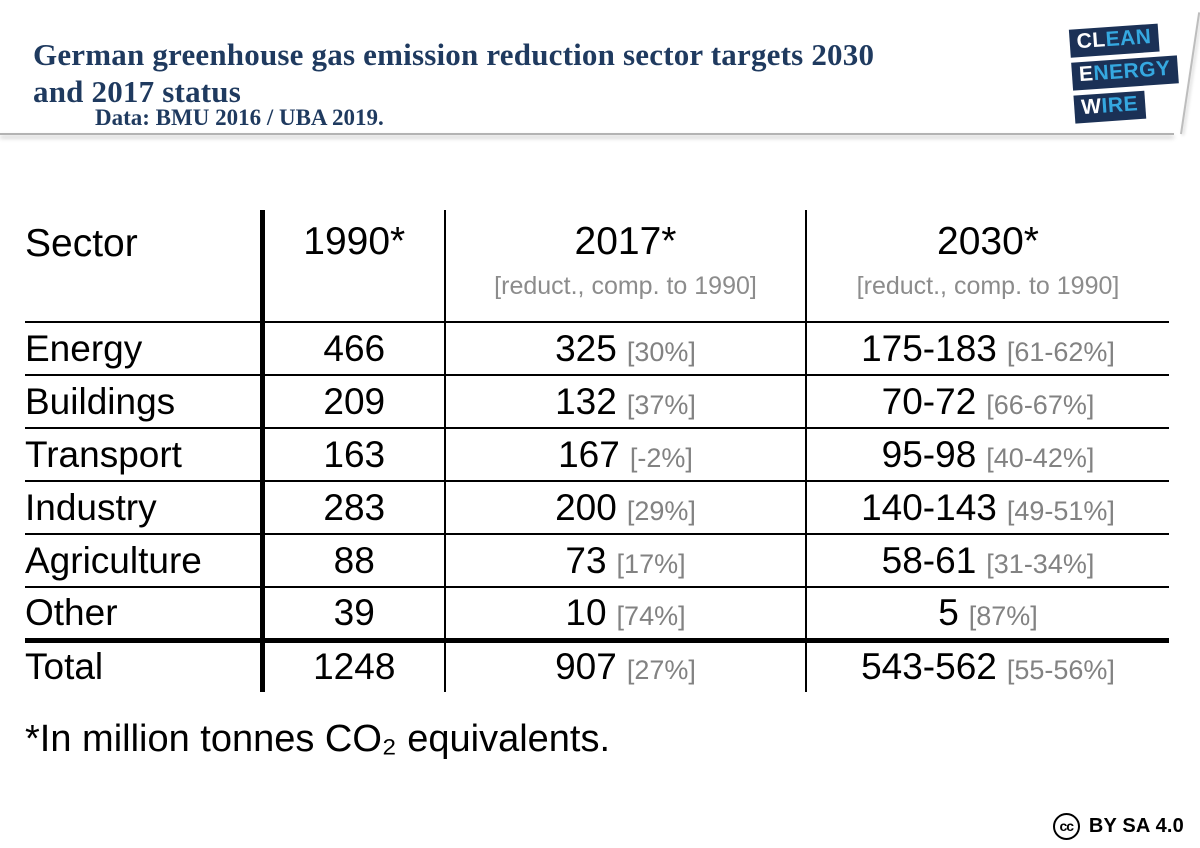 The width and height of the screenshot is (1200, 848). I want to click on table-row-agriculture: Agriculture 88 73 [17%] 58-61 [31-34%], so click(597, 560).